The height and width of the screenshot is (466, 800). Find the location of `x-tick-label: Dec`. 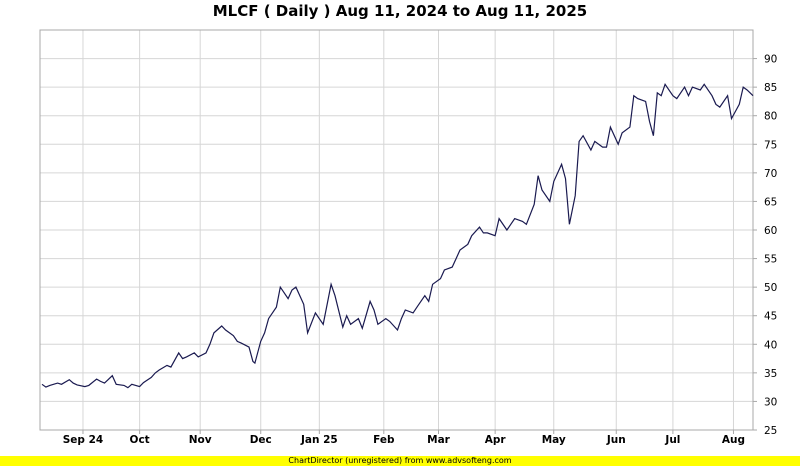

x-tick-label: Dec is located at coordinates (261, 440).